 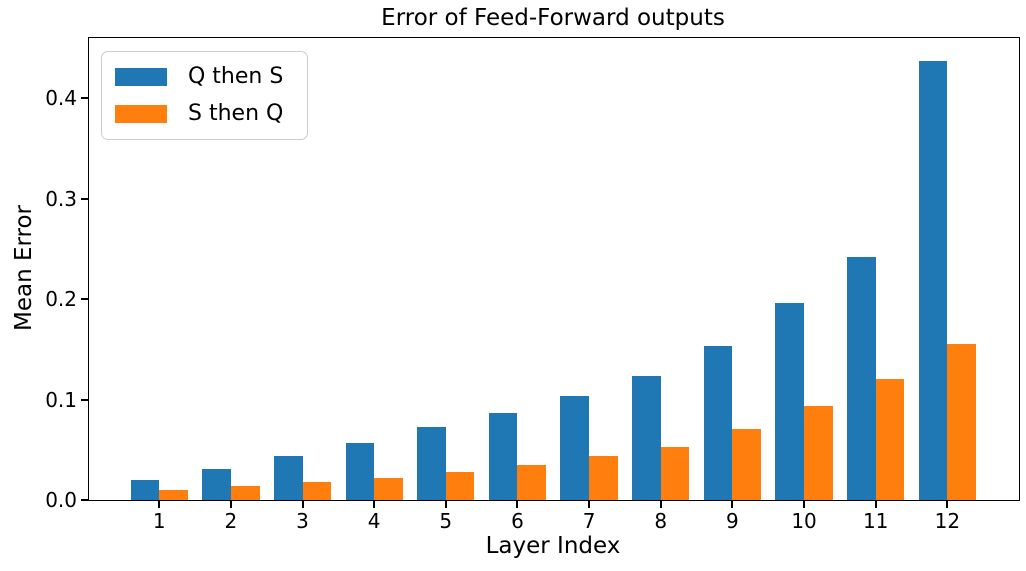 What do you see at coordinates (61, 98) in the screenshot?
I see `y-tick-label-0.4: 0.4` at bounding box center [61, 98].